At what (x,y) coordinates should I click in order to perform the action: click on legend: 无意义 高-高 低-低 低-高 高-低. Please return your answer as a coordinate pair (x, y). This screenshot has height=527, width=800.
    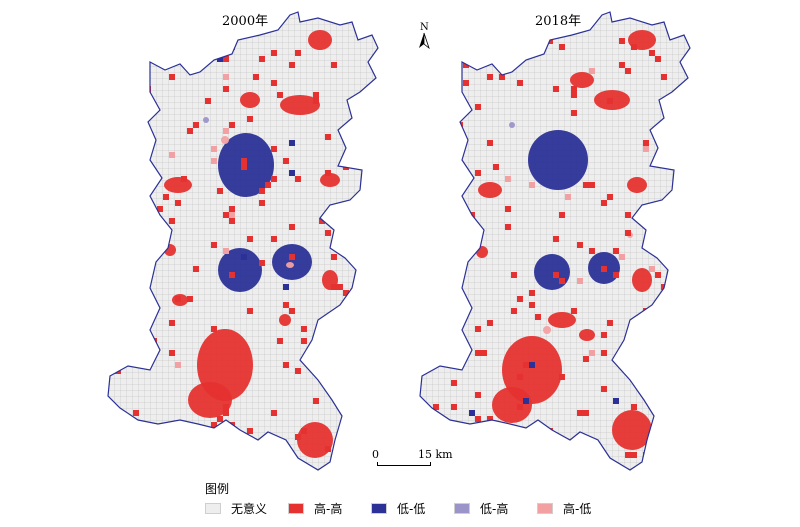
    Looking at the image, I should click on (412, 508).